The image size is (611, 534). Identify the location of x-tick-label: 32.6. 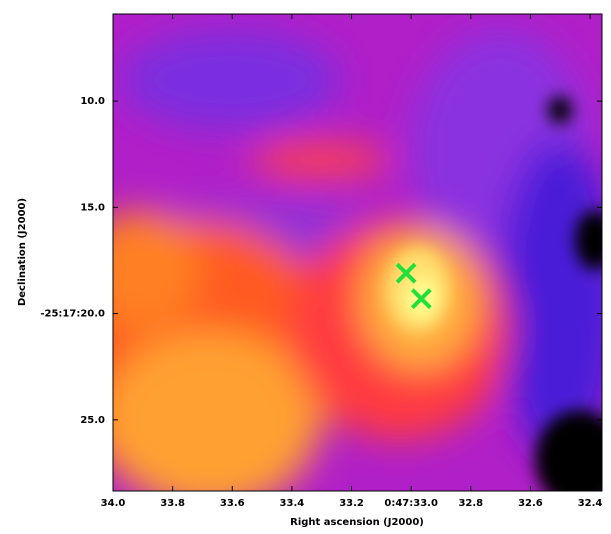
(530, 503).